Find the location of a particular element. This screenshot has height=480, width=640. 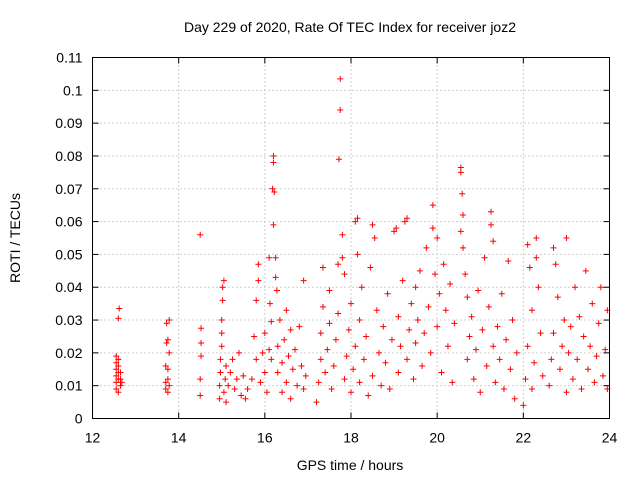

x-tick-label: 12 is located at coordinates (93, 438).